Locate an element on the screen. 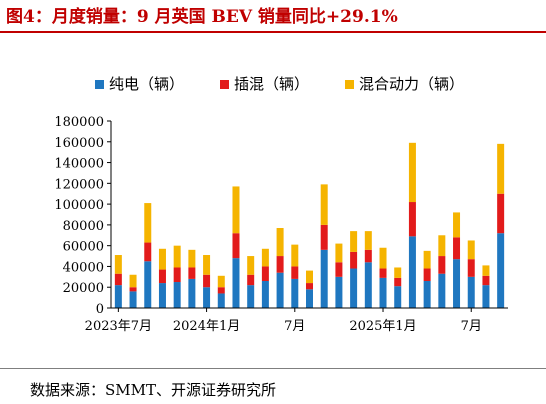 Image resolution: width=546 pixels, height=404 pixels. figure-title: 图4：月度销量：9 月英国 BEV 销量同比+29.1% is located at coordinates (202, 17).